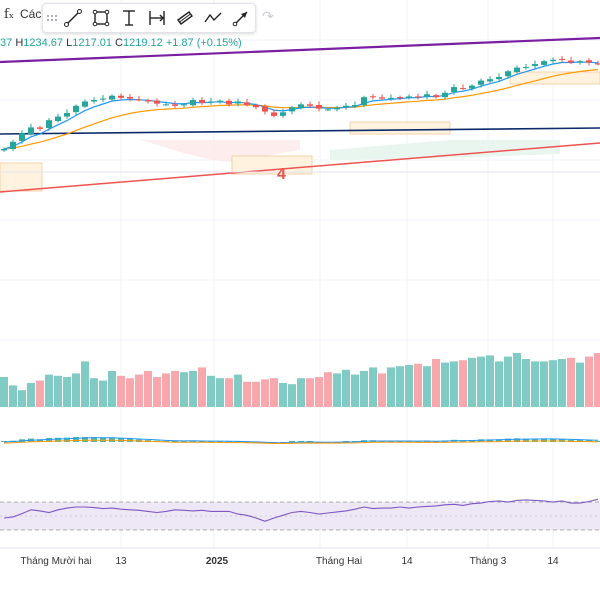 The width and height of the screenshot is (600, 600). I want to click on parallel-channel-icon, so click(185, 18).